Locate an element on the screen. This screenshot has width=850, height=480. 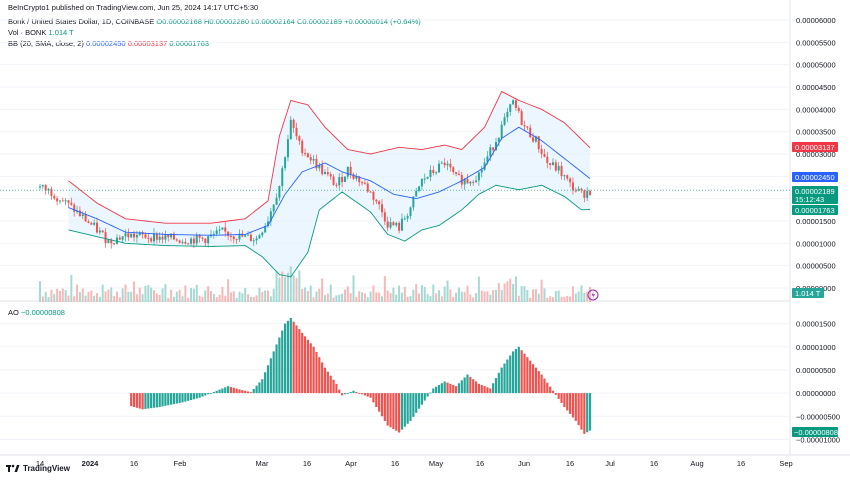
lightning-glyph is located at coordinates (593, 295).